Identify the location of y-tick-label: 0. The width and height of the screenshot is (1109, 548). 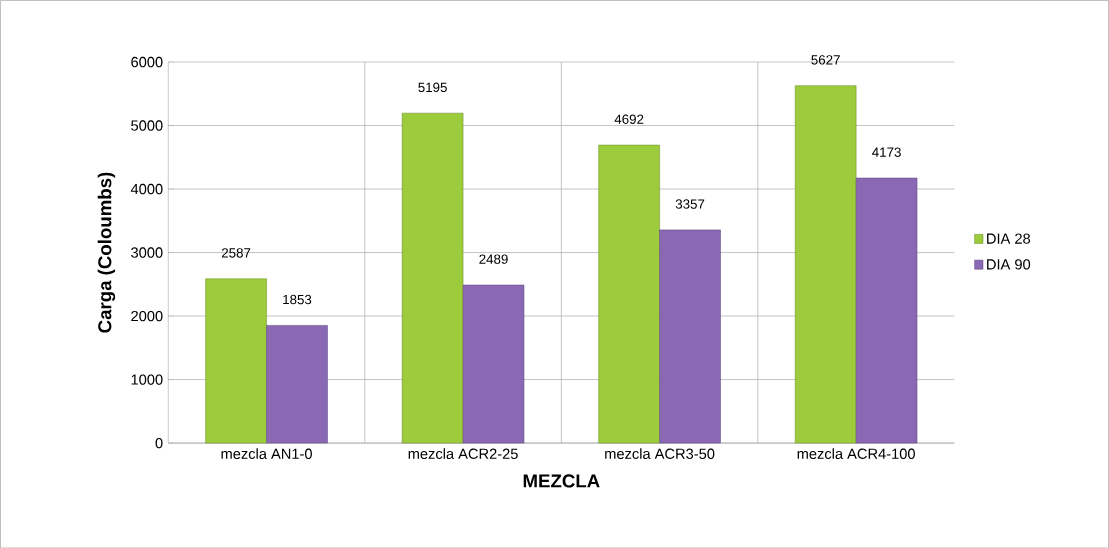
(159, 443).